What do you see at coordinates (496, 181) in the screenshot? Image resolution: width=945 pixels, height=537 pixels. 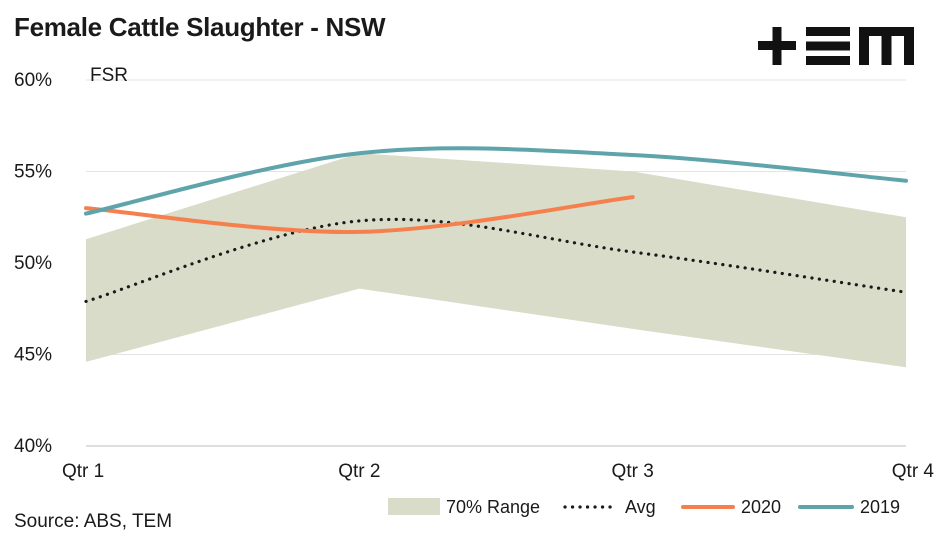 I see `series-line-2019` at bounding box center [496, 181].